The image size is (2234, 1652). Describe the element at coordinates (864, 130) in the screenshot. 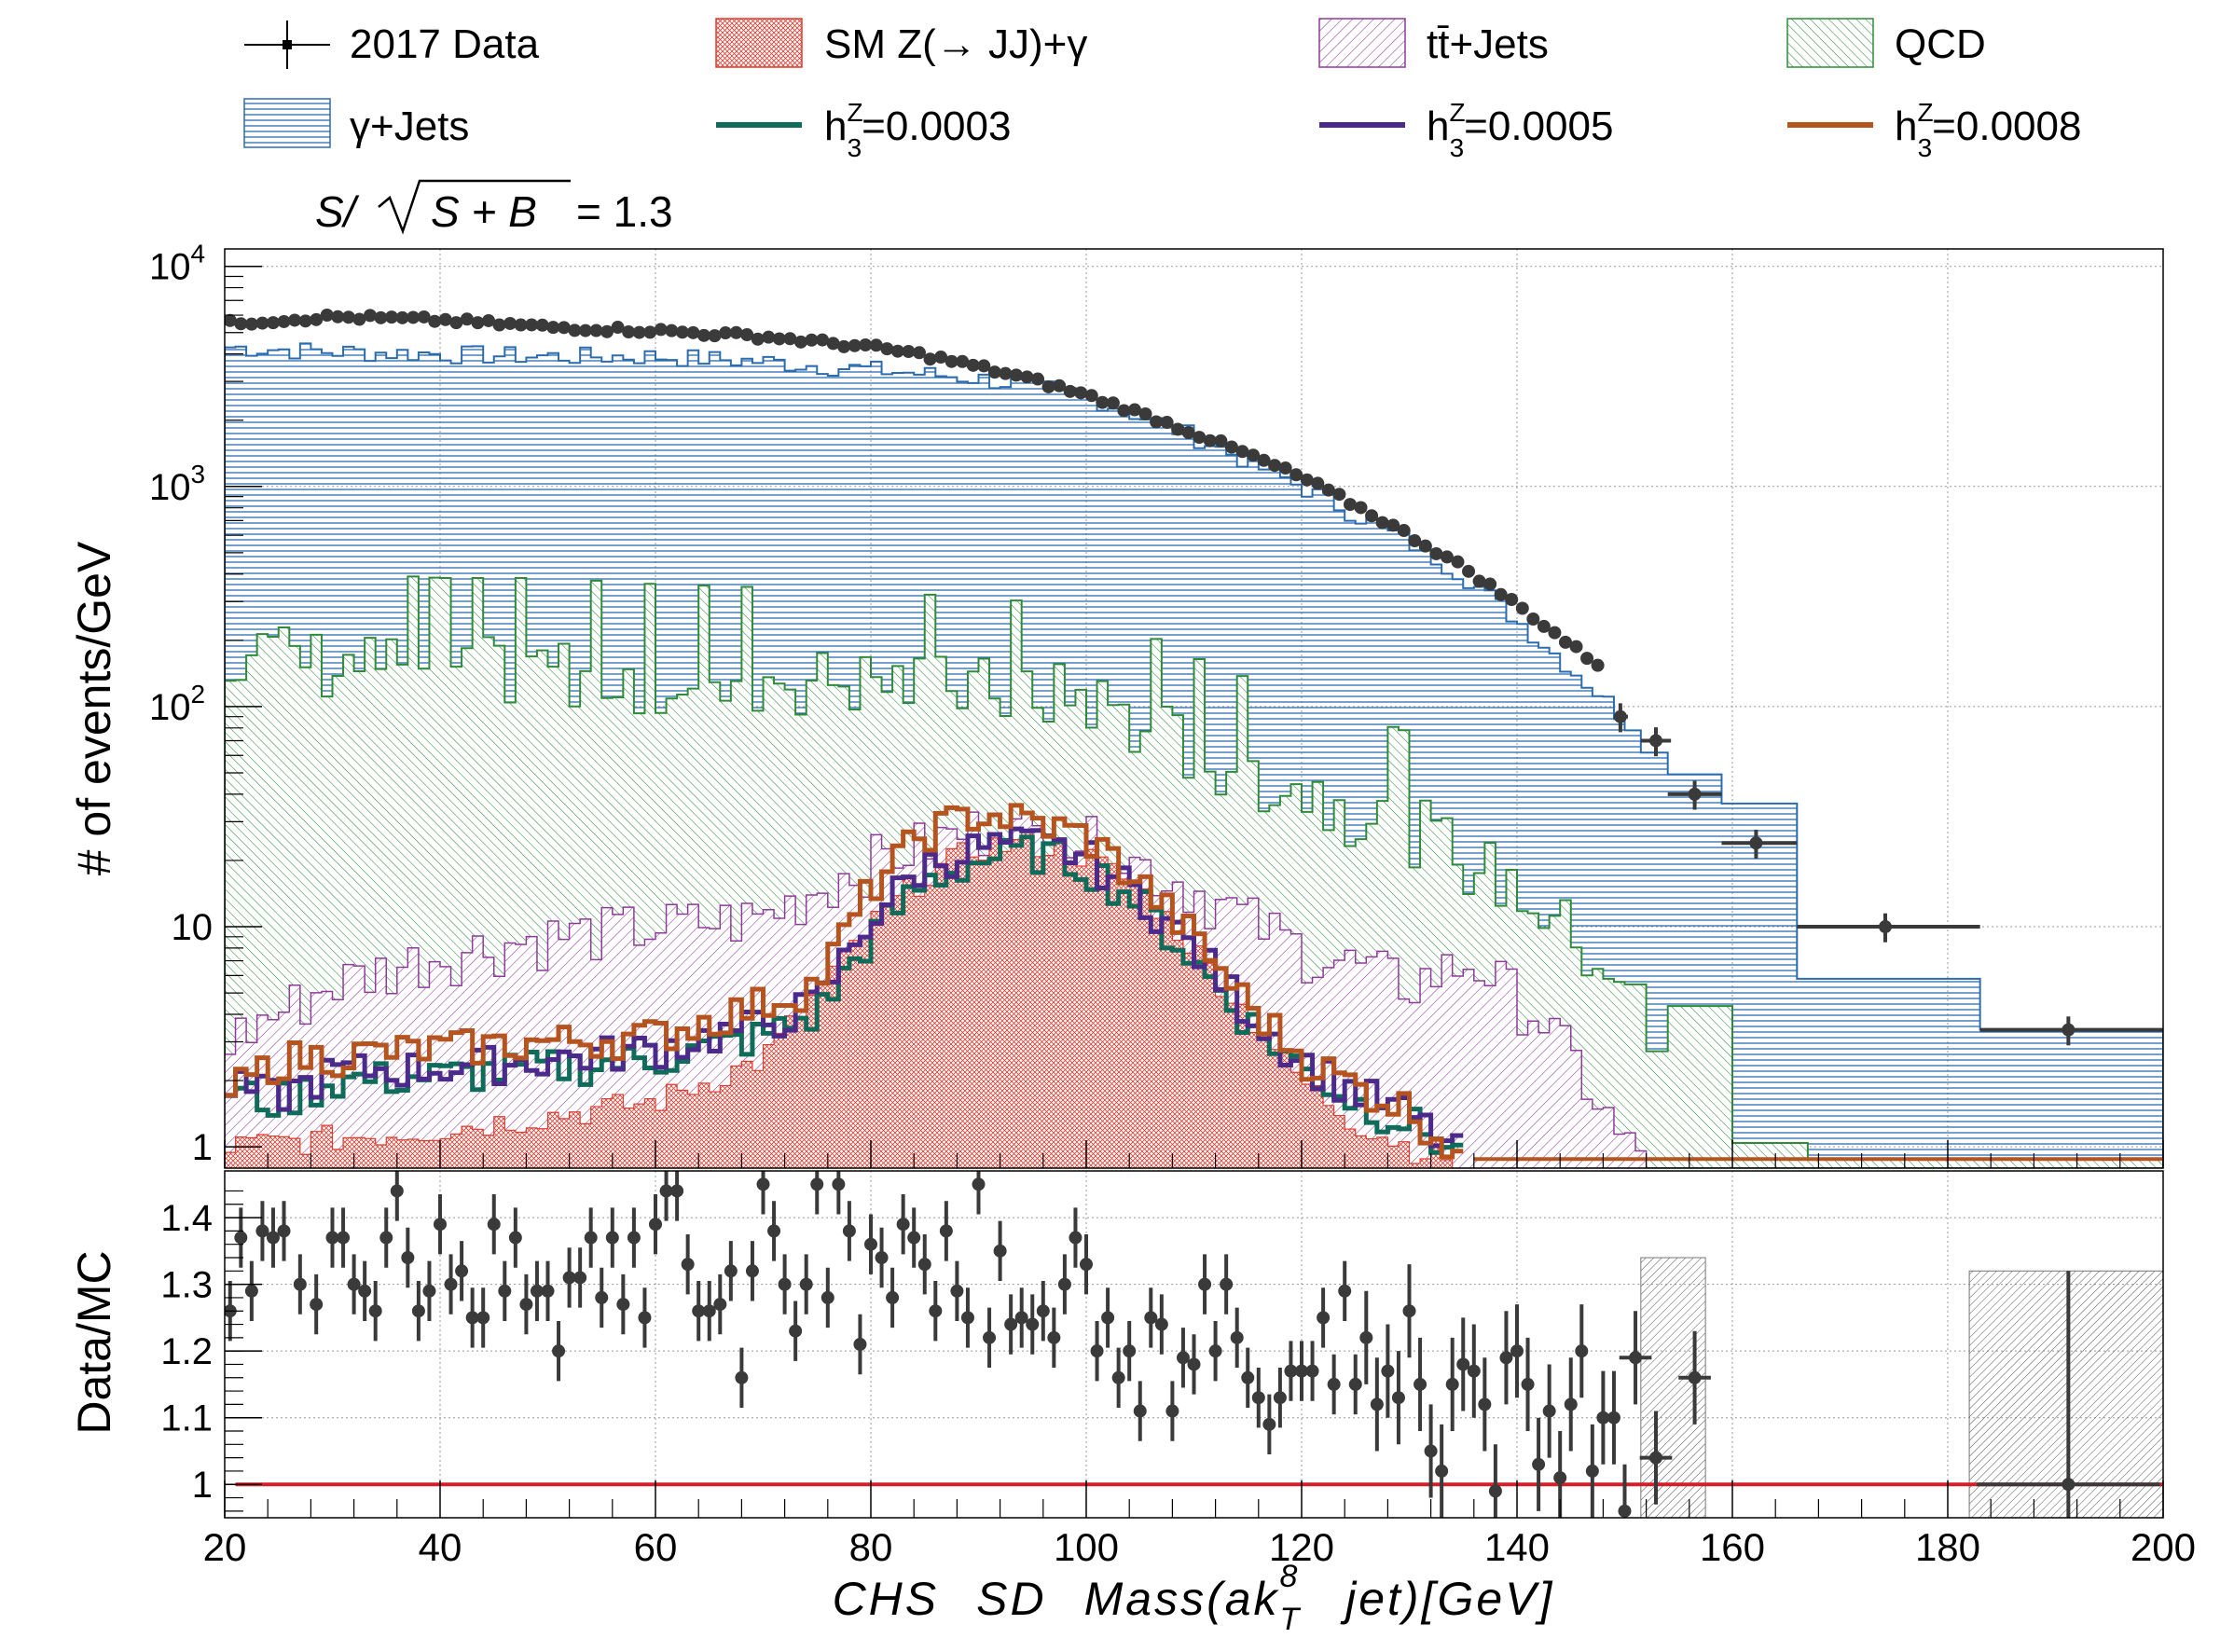

I see `legend-entry-h3-0003: hZ 3=0.0003` at that location.